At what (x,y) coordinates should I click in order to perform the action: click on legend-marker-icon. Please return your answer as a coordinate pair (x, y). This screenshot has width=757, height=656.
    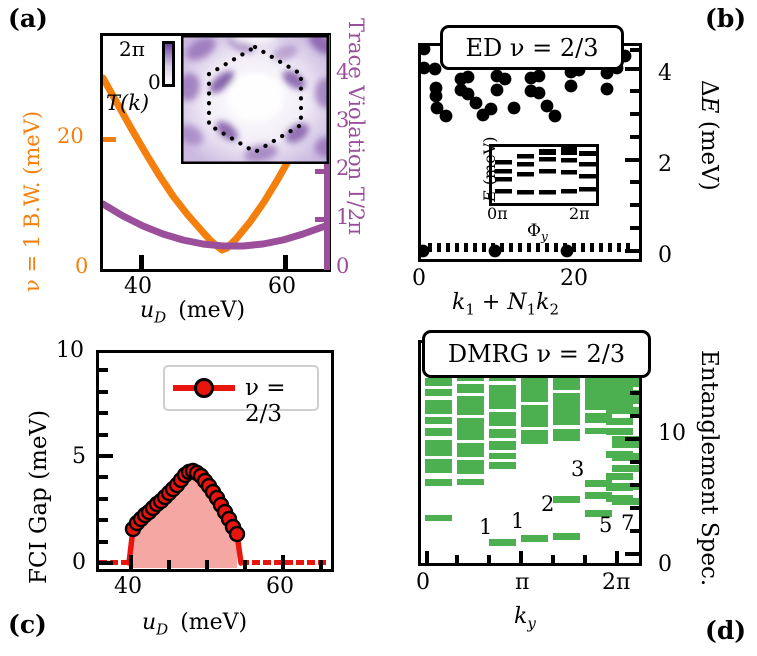
    Looking at the image, I should click on (204, 388).